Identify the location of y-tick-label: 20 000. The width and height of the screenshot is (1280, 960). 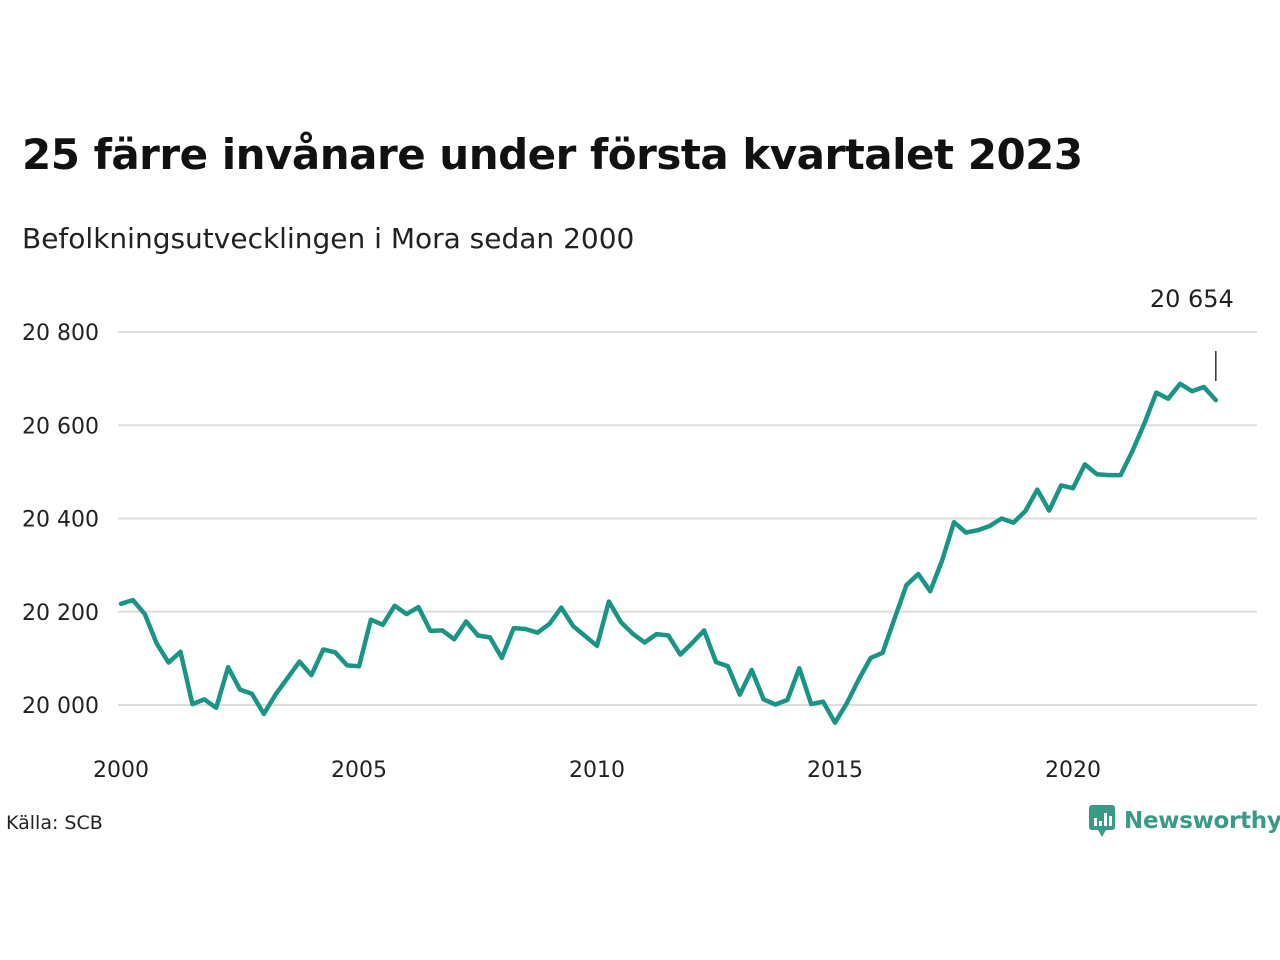
(60, 706).